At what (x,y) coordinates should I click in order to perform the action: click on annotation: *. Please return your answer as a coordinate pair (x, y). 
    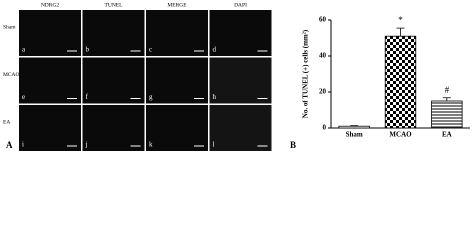
    Looking at the image, I should click on (400, 20).